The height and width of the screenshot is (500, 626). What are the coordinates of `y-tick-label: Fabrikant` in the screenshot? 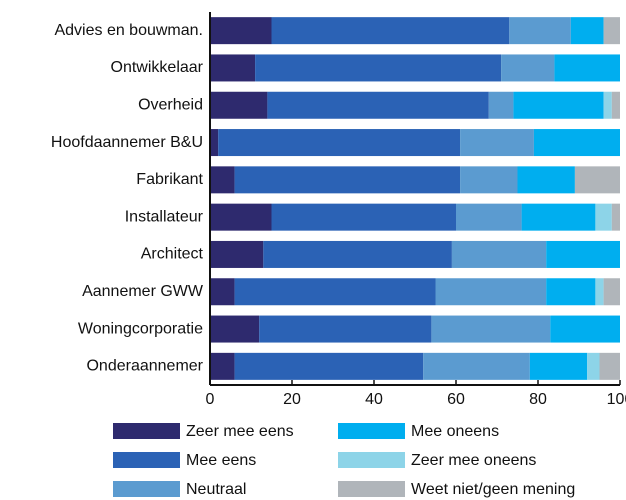 It's located at (169, 179).